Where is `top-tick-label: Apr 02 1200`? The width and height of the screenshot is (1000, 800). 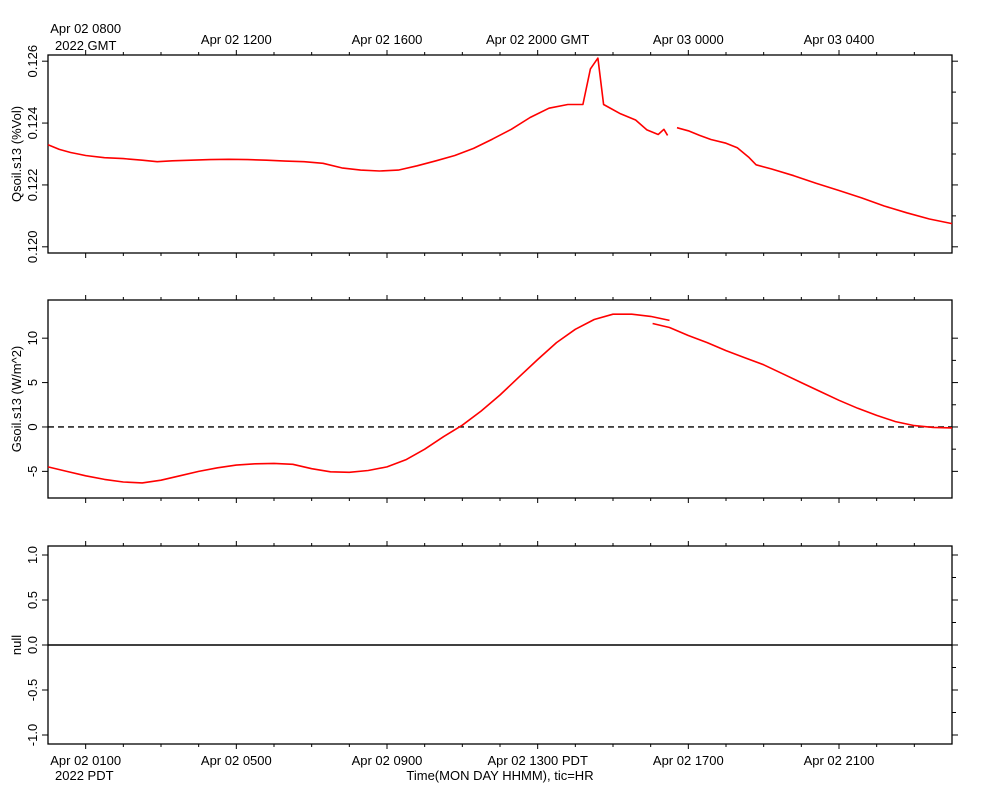
top-tick-label: Apr 02 1200 is located at coordinates (236, 39).